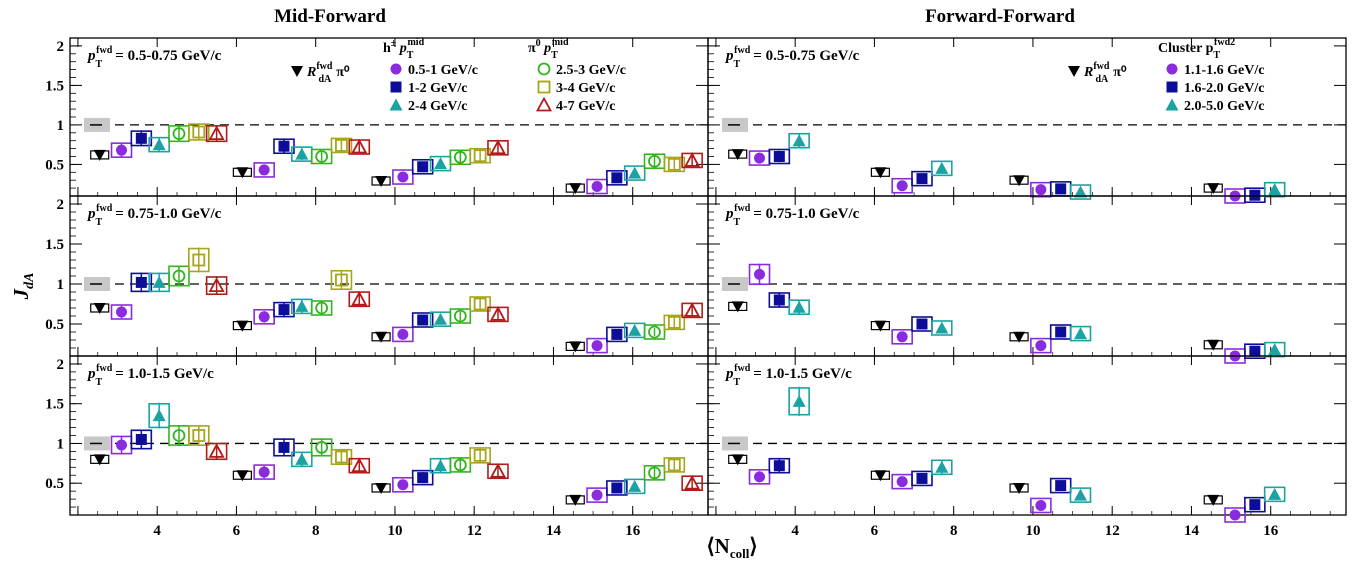 This screenshot has height=566, width=1367. What do you see at coordinates (428, 88) in the screenshot?
I see `legend-hadron-2: 1-2 GeV/c` at bounding box center [428, 88].